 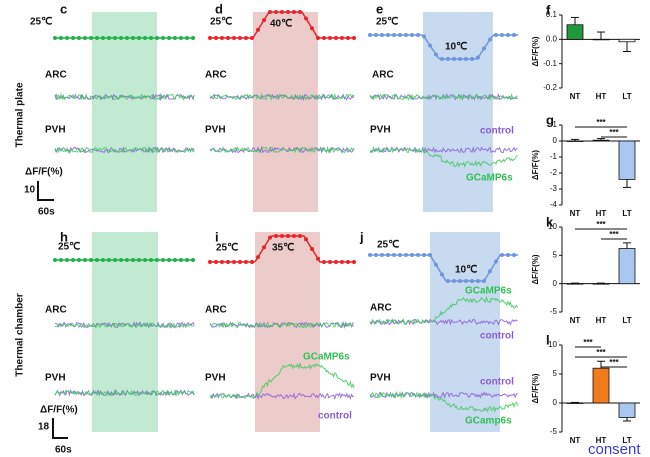 What do you see at coordinates (614, 449) in the screenshot?
I see `consent-label: consent` at bounding box center [614, 449].